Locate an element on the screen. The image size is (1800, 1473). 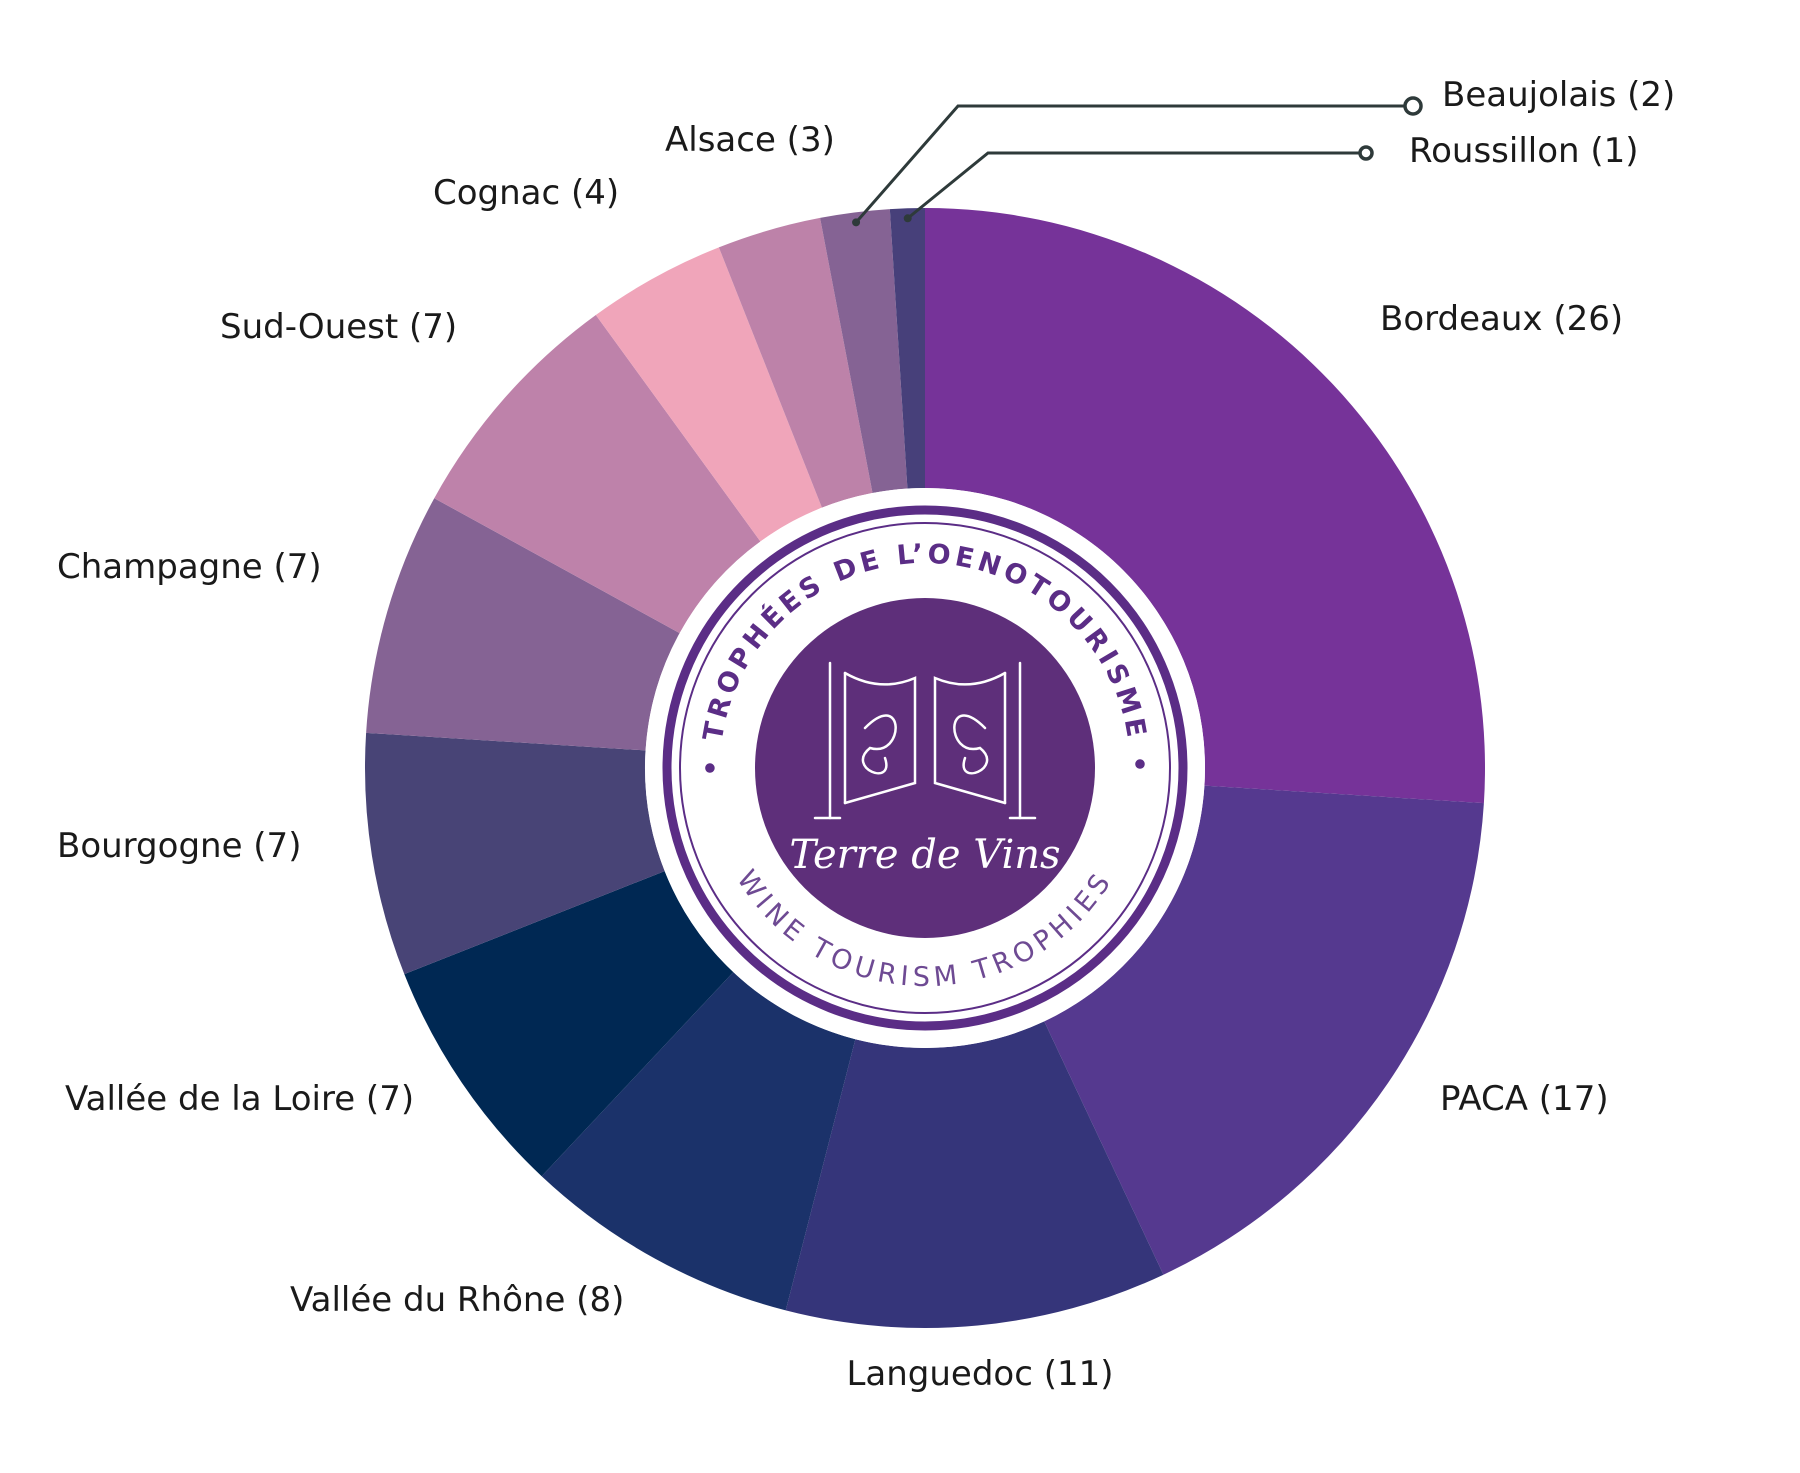
slice-bourgogne is located at coordinates (515, 853).